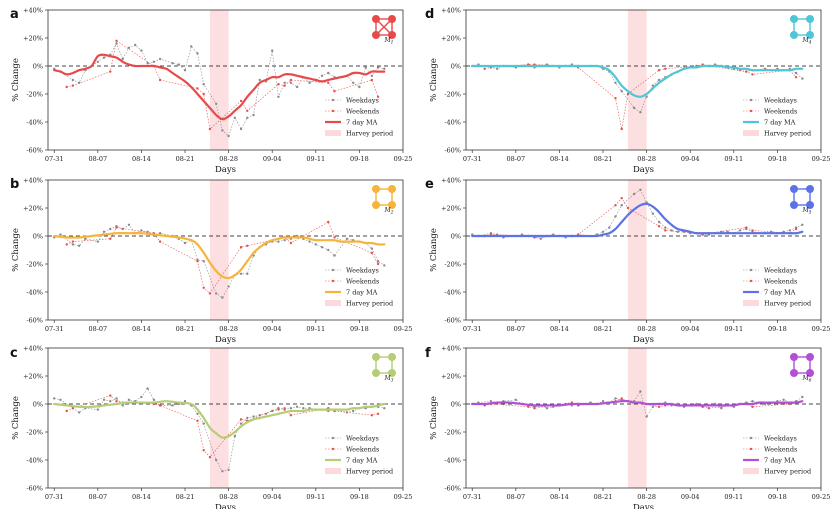 This screenshot has height=509, width=830. Describe the element at coordinates (384, 200) in the screenshot. I see `motif-icon: M2` at that location.